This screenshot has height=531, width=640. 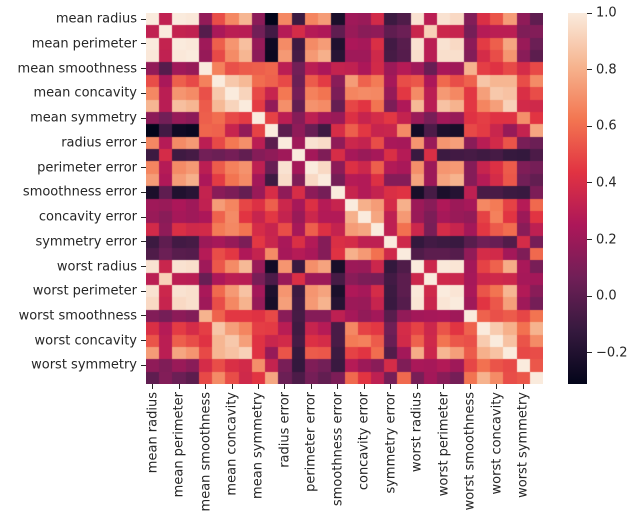 What do you see at coordinates (79, 192) in the screenshot?
I see `y-tick-label: smoothness error` at bounding box center [79, 192].